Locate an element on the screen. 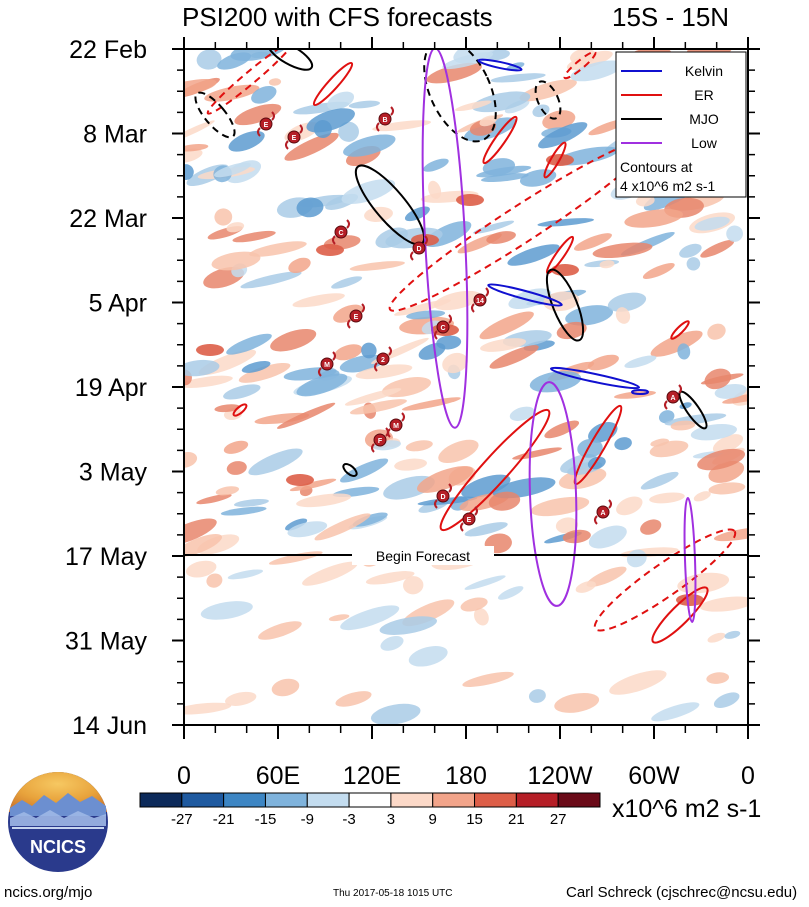 This screenshot has height=907, width=809. footer-timestamp: Thu 2017-05-18 1015 UTC is located at coordinates (393, 893).